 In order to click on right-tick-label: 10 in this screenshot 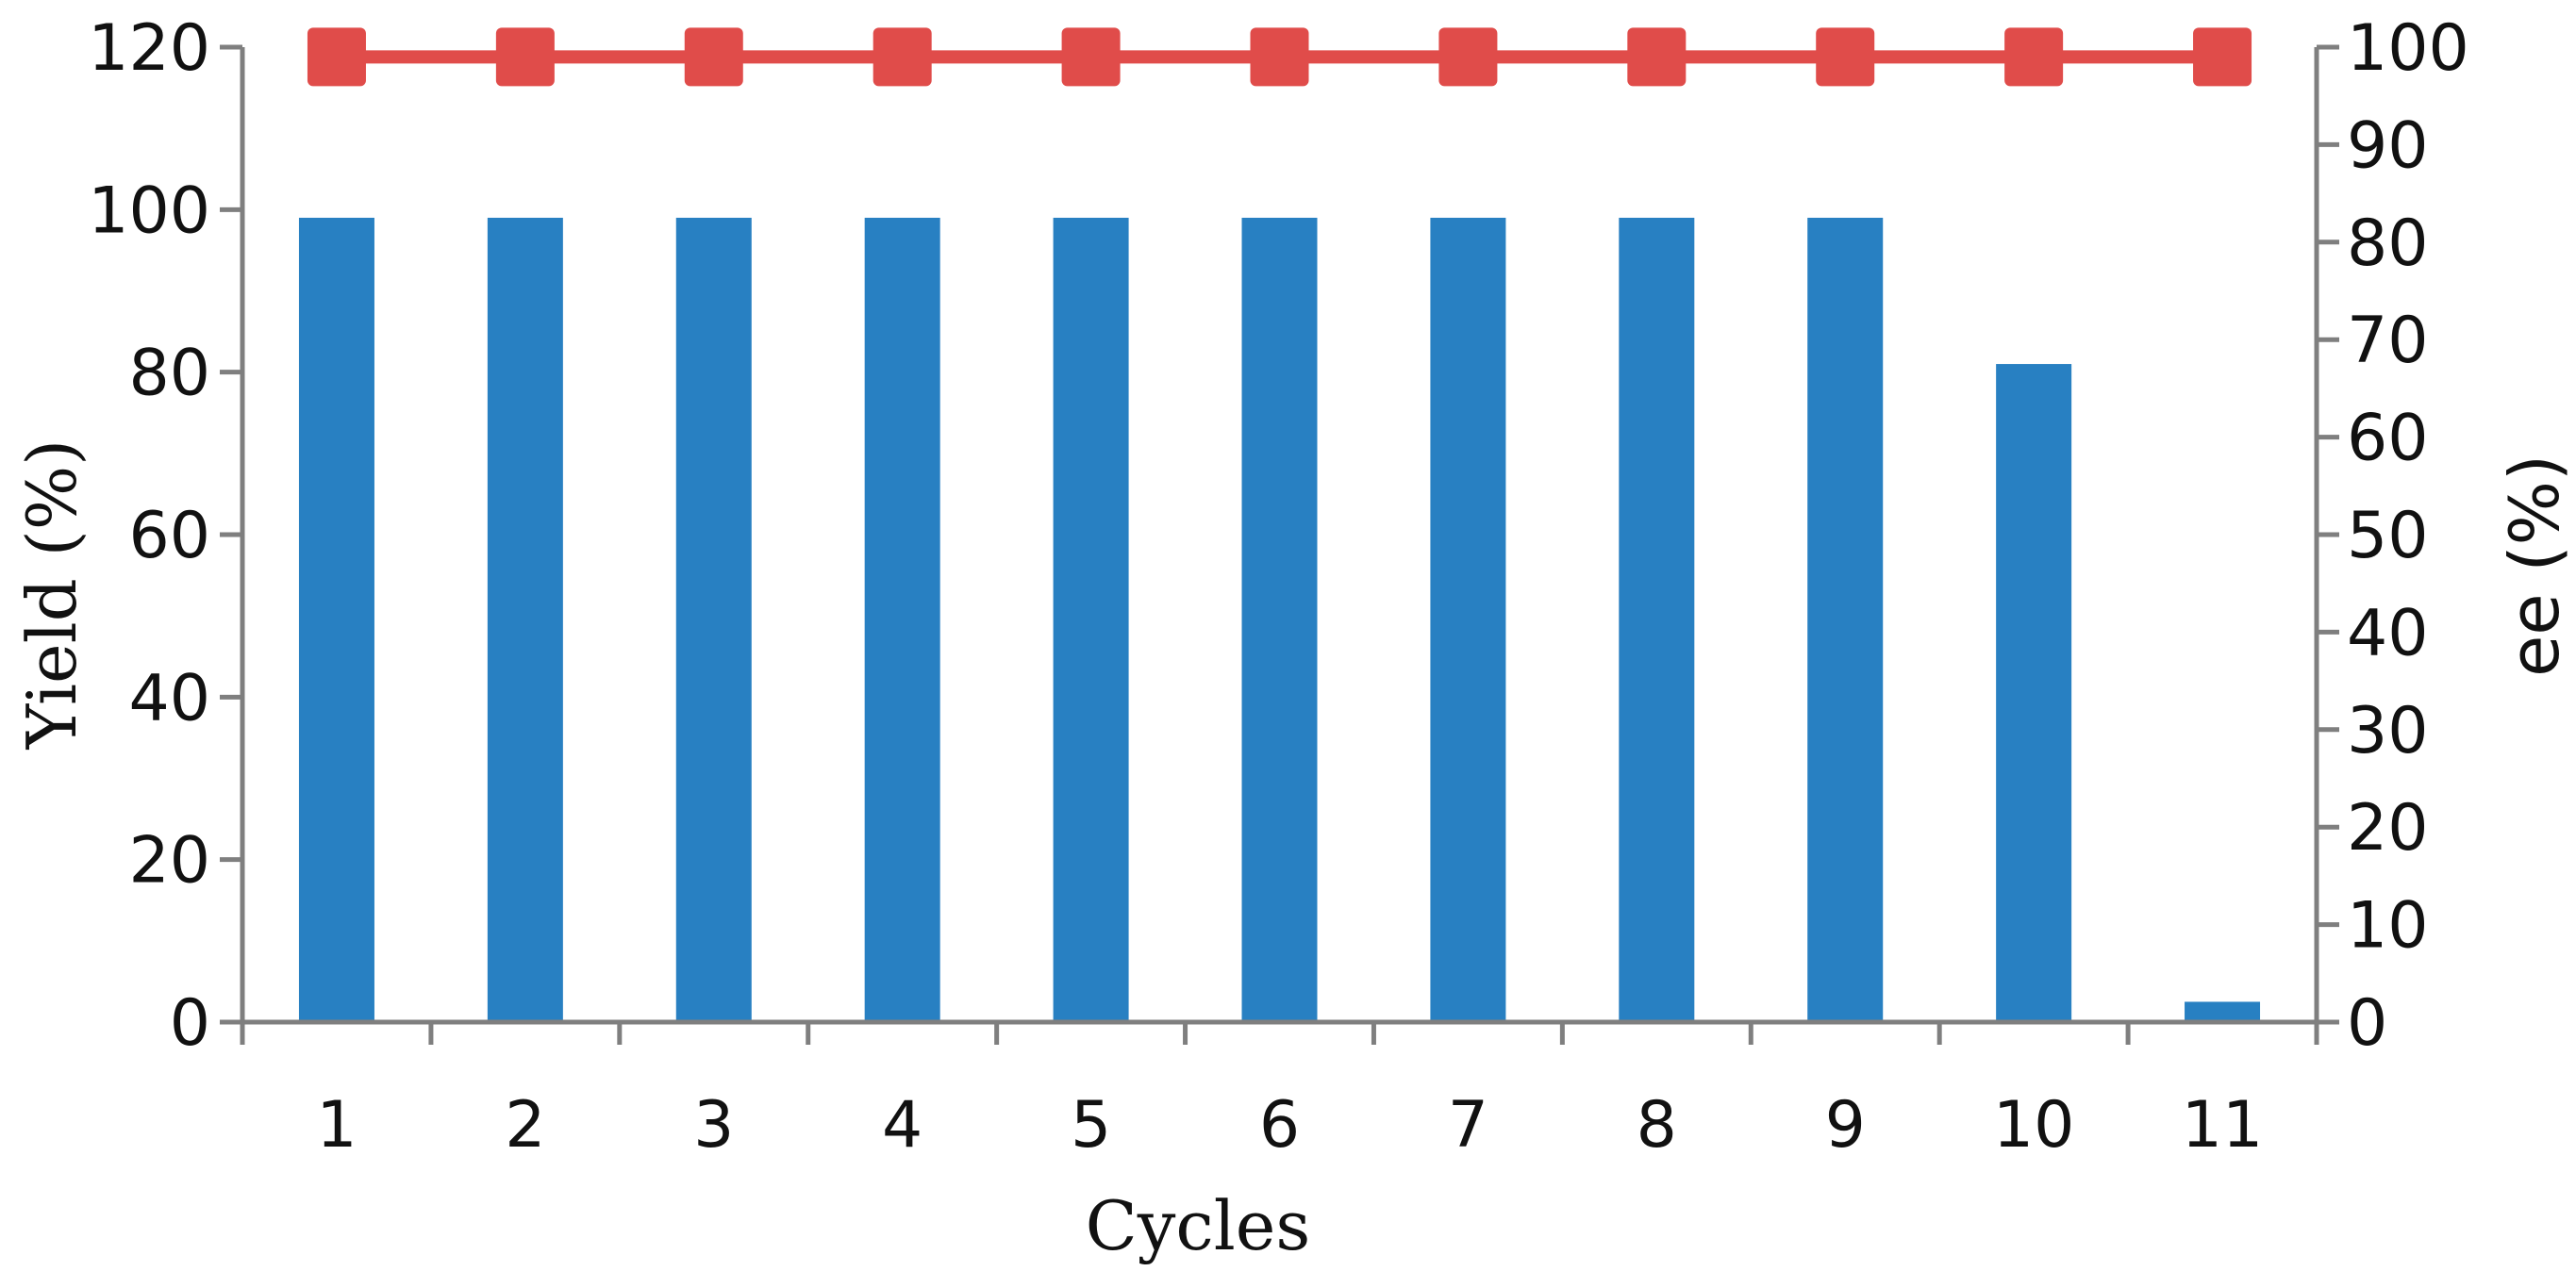, I will do `click(2388, 926)`.